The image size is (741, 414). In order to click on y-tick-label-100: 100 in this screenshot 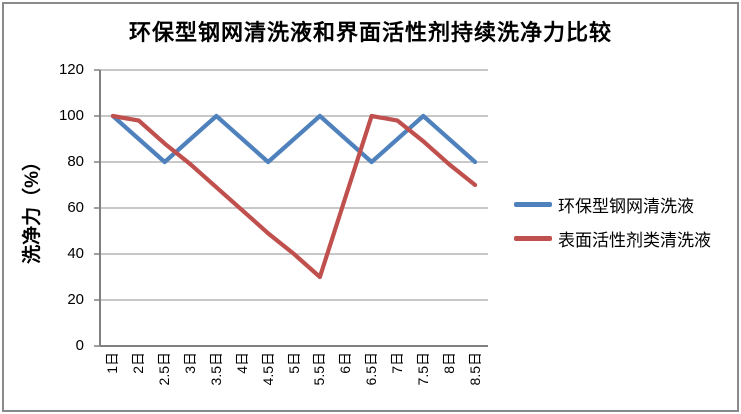, I will do `click(71, 115)`.